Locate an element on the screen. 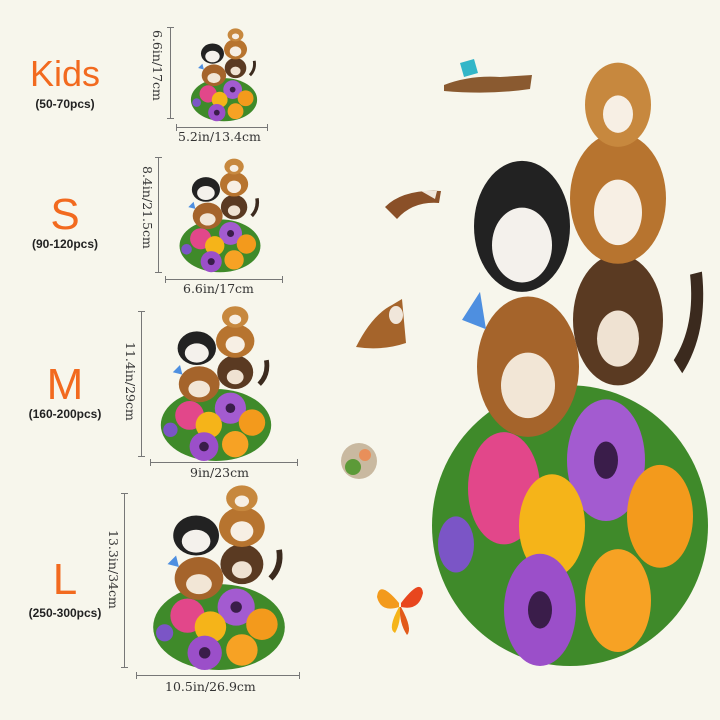  size-label-kids: Kids is located at coordinates (65, 73).